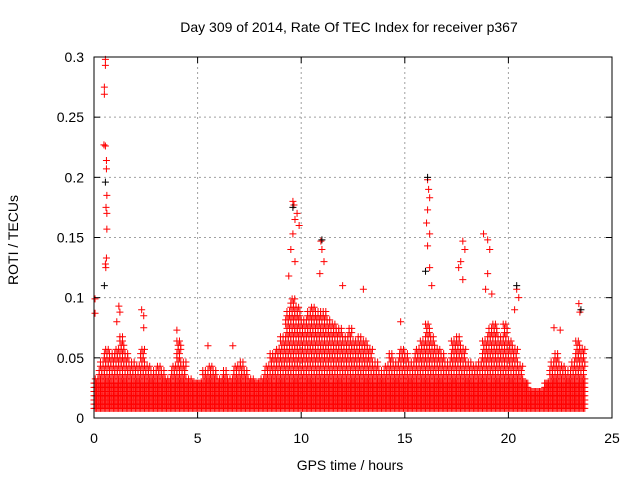 Image resolution: width=640 pixels, height=485 pixels. I want to click on y-tick-label: 0.1, so click(75, 298).